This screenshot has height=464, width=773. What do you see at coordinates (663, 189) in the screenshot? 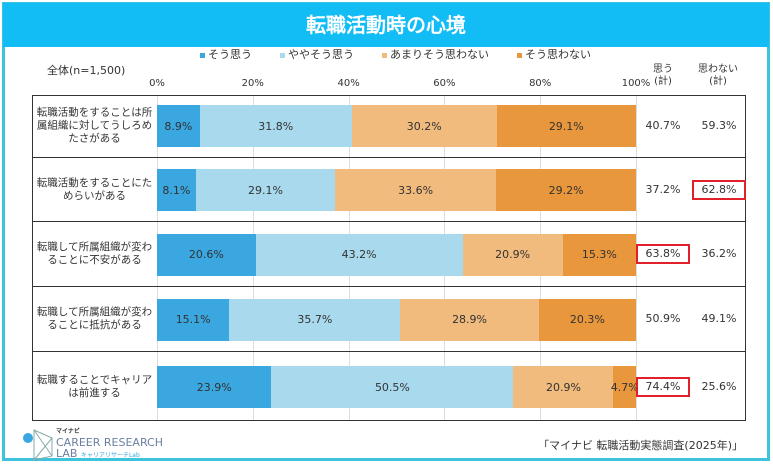
I see `agree-total-value: 37.2%` at bounding box center [663, 189].